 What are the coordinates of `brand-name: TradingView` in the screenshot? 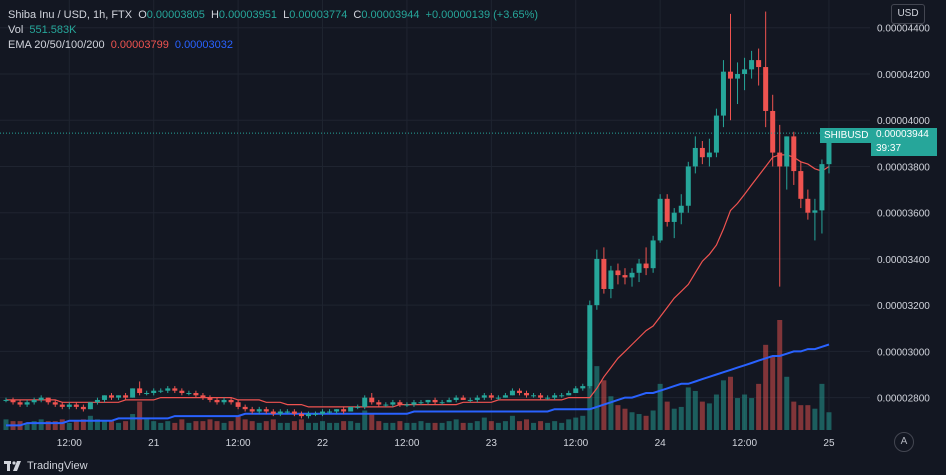 It's located at (57, 466).